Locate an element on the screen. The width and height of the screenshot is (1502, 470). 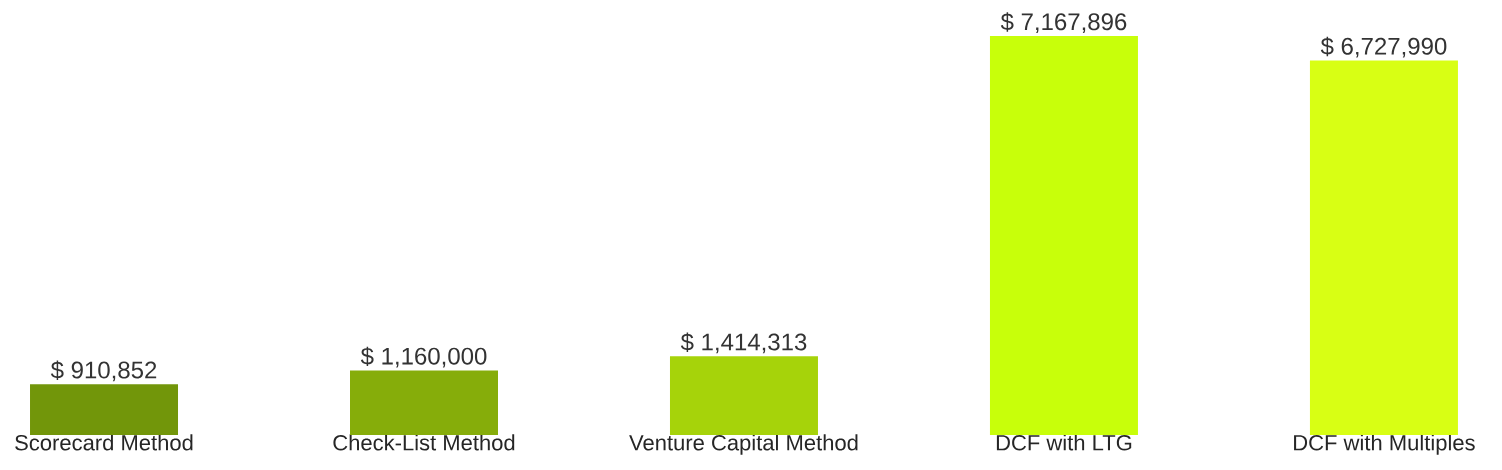
x-tick-label: Scorecard Method is located at coordinates (104, 442).